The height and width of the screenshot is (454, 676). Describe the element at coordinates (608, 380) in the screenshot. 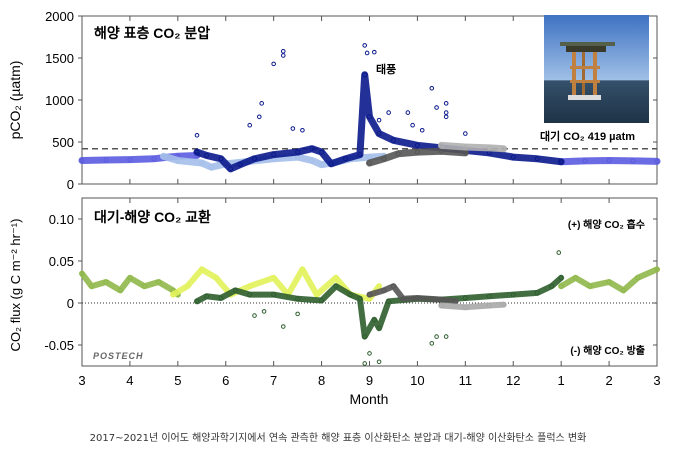

I see `x-tick-label: 2` at that location.